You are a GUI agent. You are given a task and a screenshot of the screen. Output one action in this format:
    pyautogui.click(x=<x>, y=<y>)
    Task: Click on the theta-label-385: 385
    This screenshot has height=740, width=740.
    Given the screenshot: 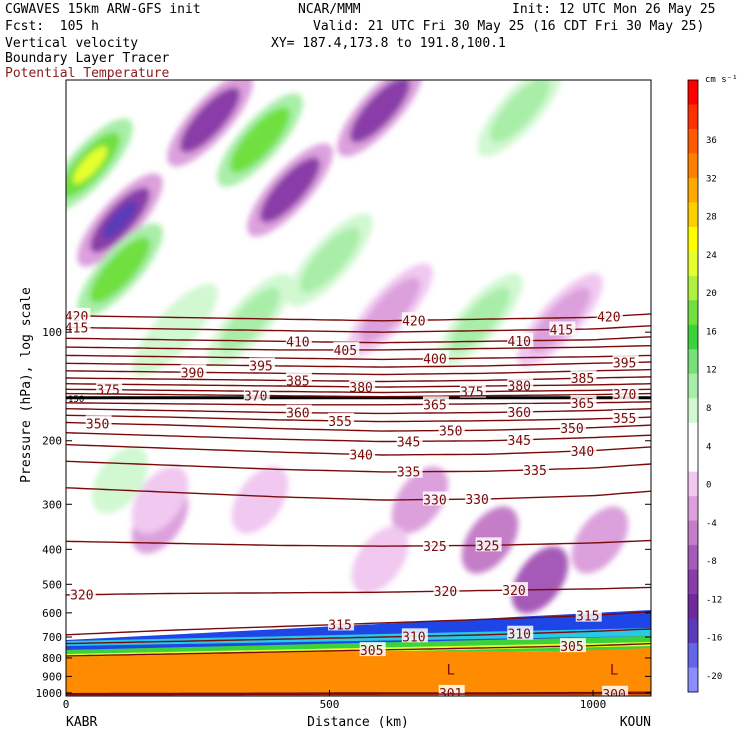 What is the action you would take?
    pyautogui.click(x=582, y=379)
    